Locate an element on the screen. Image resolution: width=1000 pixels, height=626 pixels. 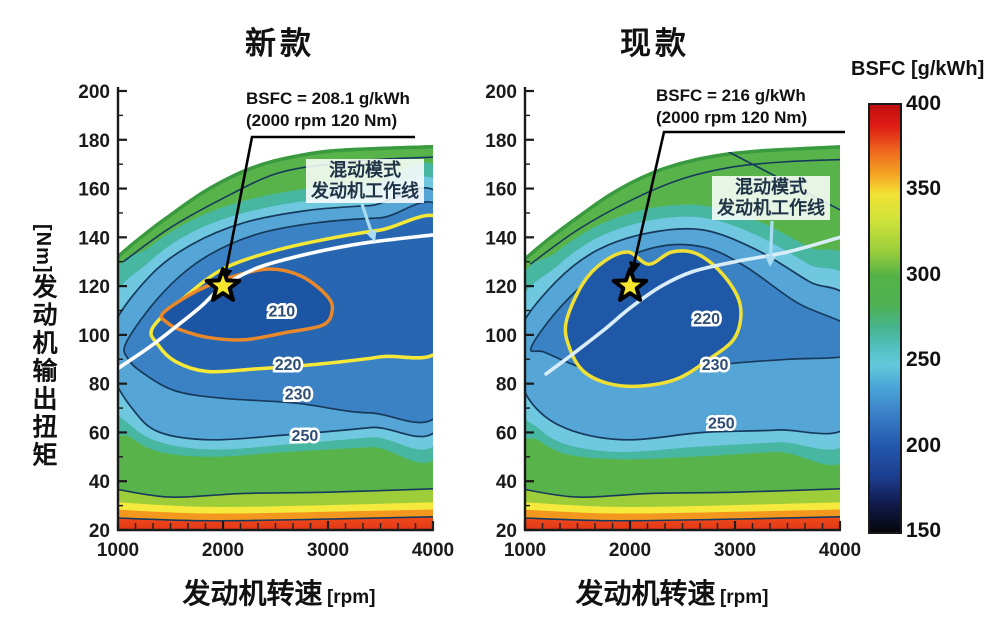
annotation-line1: BSFC = 208.1 g/kWh is located at coordinates (328, 98).